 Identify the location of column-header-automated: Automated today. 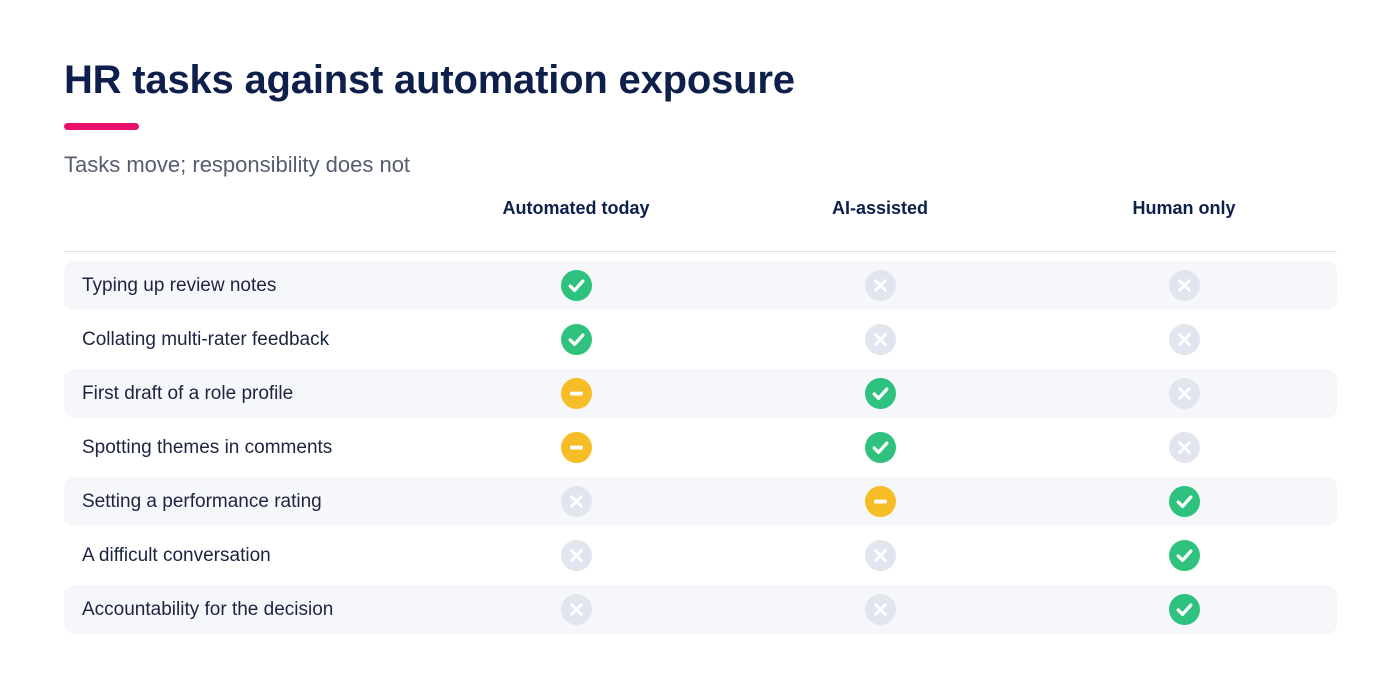
(576, 208).